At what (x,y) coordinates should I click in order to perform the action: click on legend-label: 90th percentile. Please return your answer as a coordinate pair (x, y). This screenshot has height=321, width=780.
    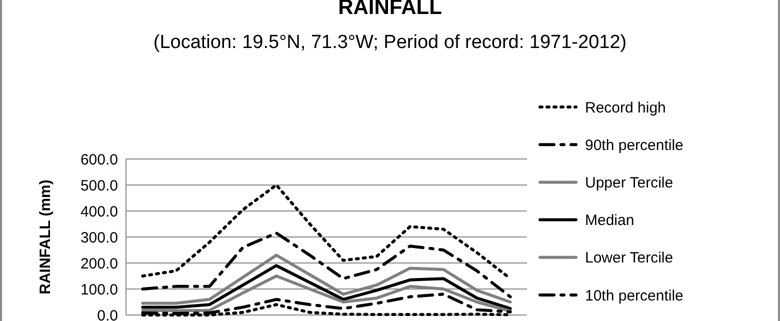
    Looking at the image, I should click on (634, 145).